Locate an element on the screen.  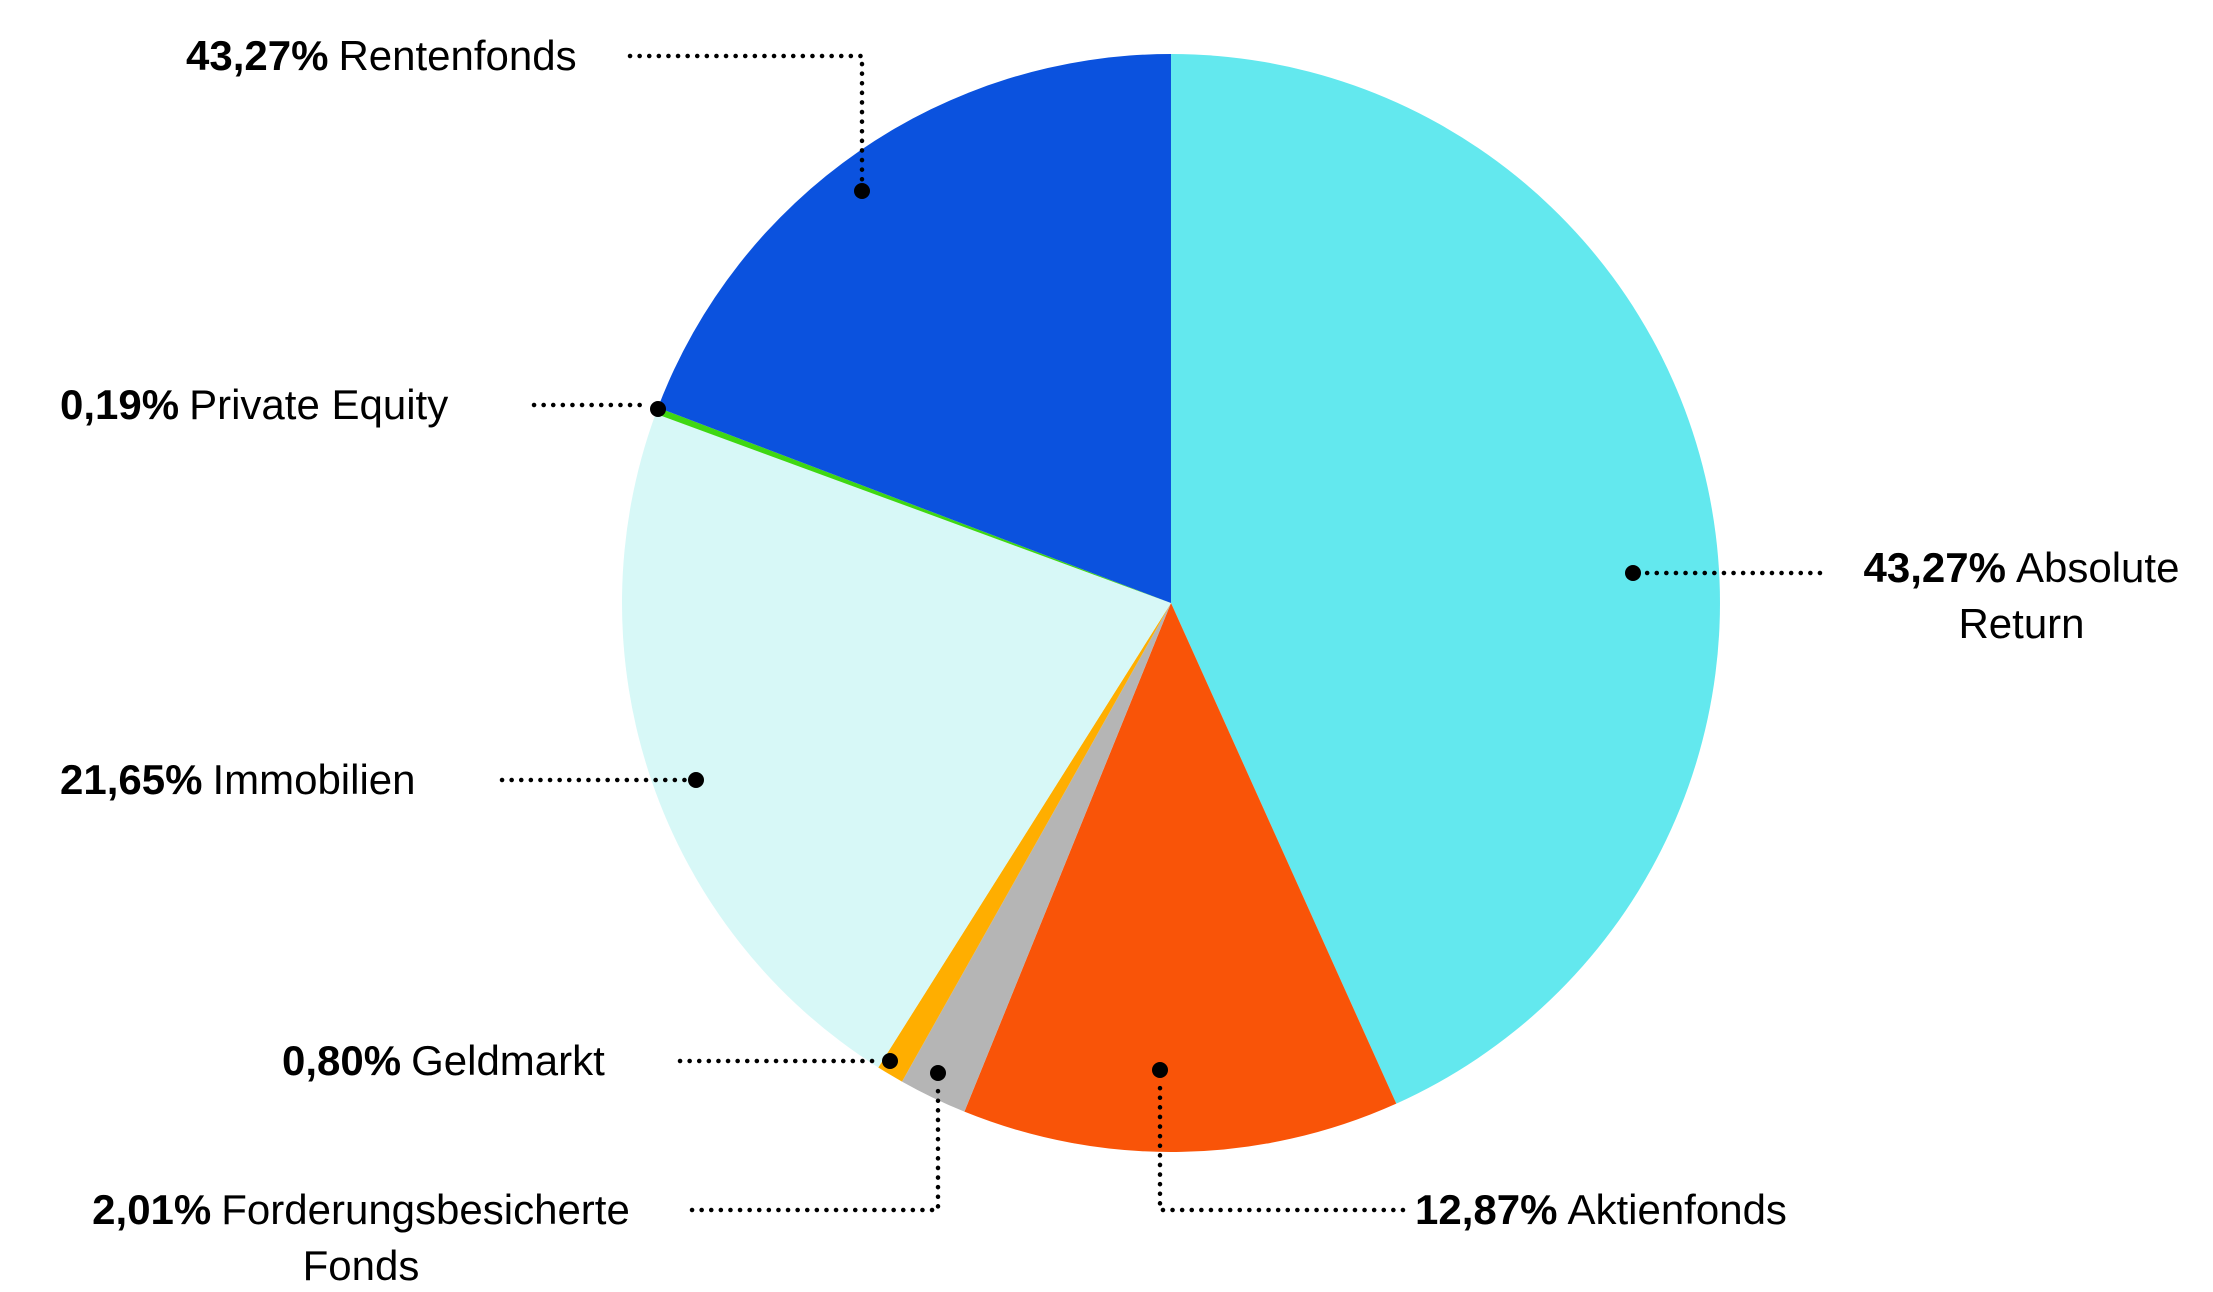
anchor-dot-private-equity is located at coordinates (658, 409).